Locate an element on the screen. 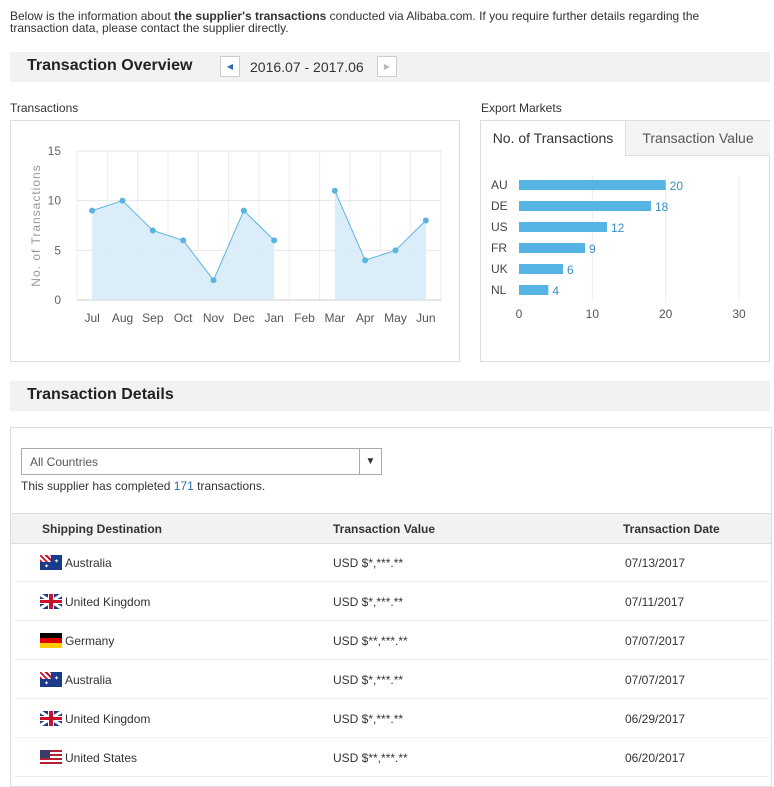  table-row: ✦ ✦ Australia USD $*,***.** 07/07/2017 is located at coordinates (392, 679).